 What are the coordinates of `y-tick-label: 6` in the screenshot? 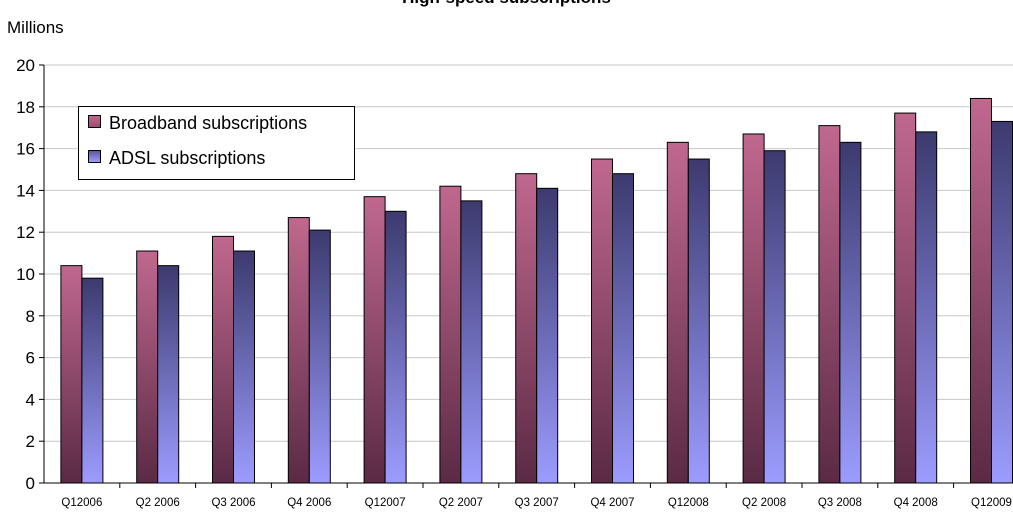 It's located at (30, 358).